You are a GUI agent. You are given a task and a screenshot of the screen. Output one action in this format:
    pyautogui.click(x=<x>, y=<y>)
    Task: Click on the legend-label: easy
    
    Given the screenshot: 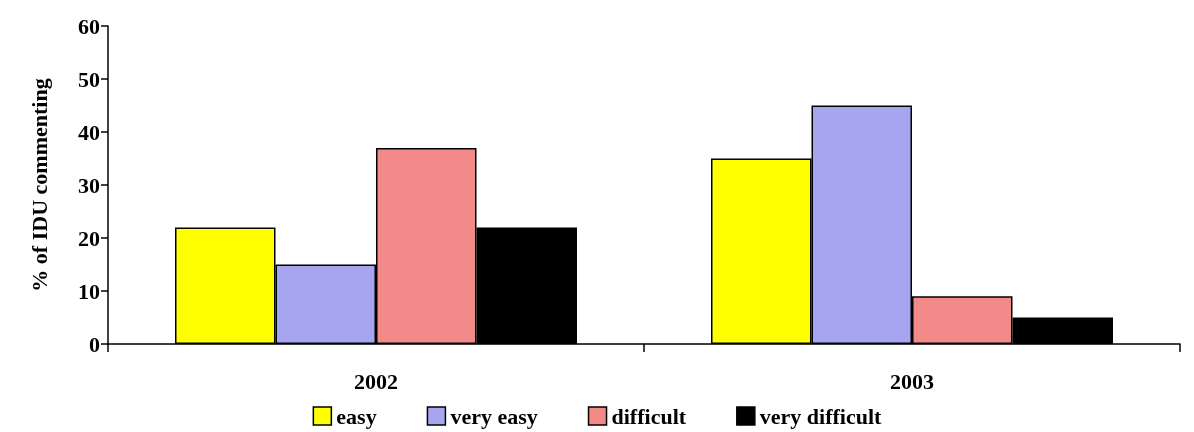 What is the action you would take?
    pyautogui.click(x=356, y=416)
    